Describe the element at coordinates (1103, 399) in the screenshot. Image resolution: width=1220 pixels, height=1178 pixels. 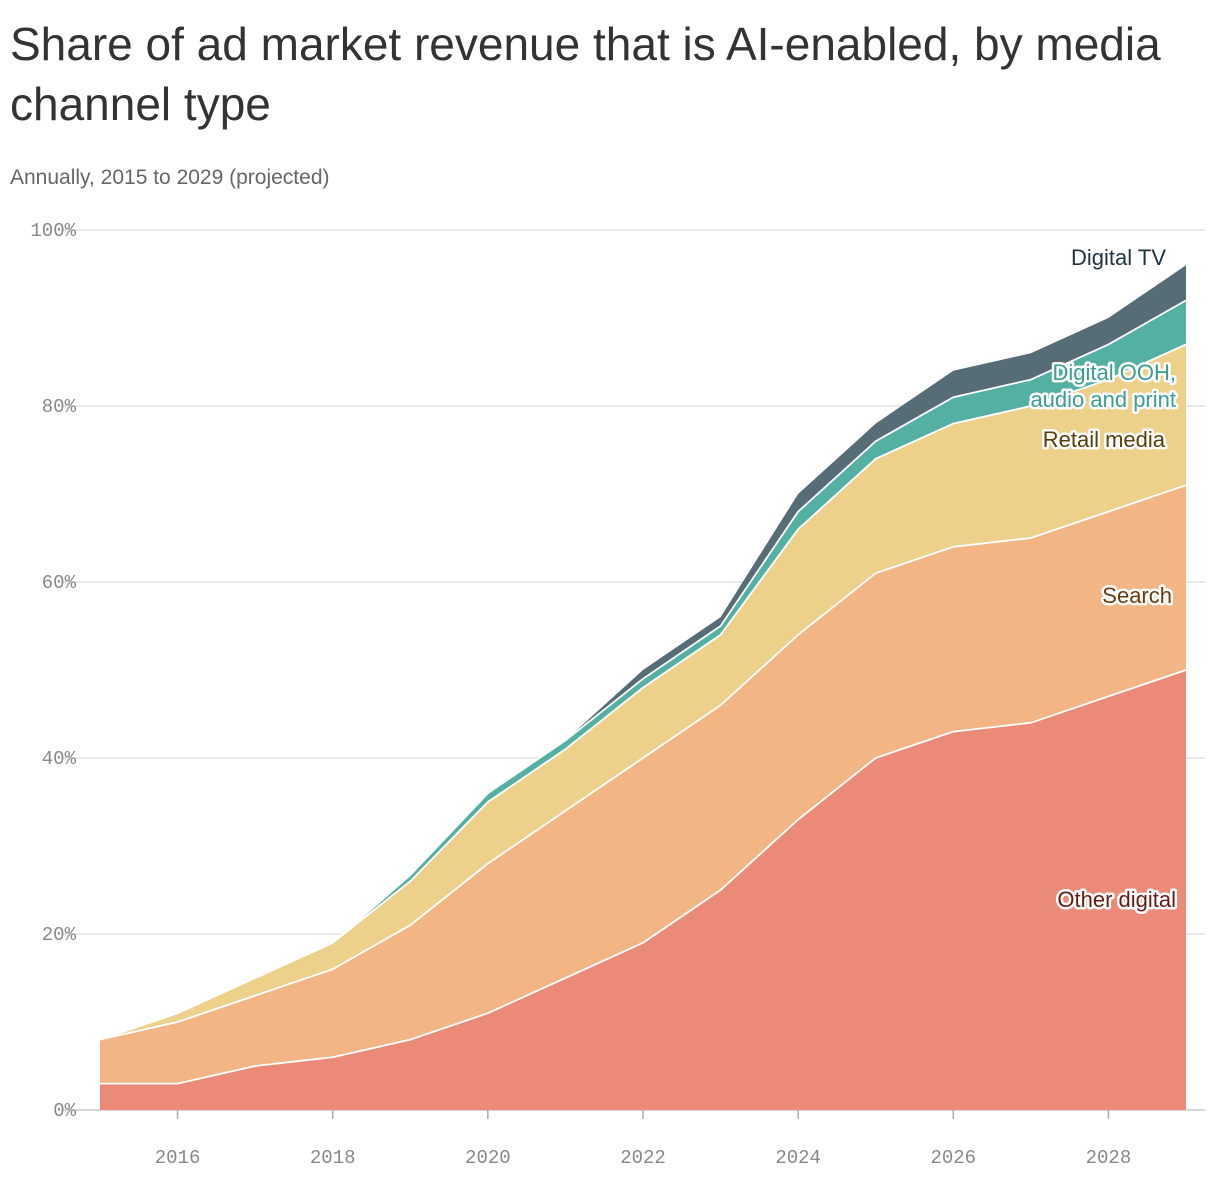
I see `series-label-line: audio and print` at that location.